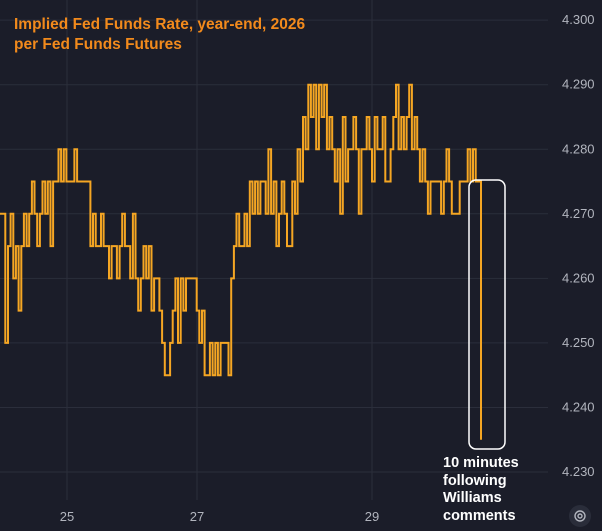 This screenshot has height=531, width=602. I want to click on y-tick-label: 4.280, so click(578, 148).